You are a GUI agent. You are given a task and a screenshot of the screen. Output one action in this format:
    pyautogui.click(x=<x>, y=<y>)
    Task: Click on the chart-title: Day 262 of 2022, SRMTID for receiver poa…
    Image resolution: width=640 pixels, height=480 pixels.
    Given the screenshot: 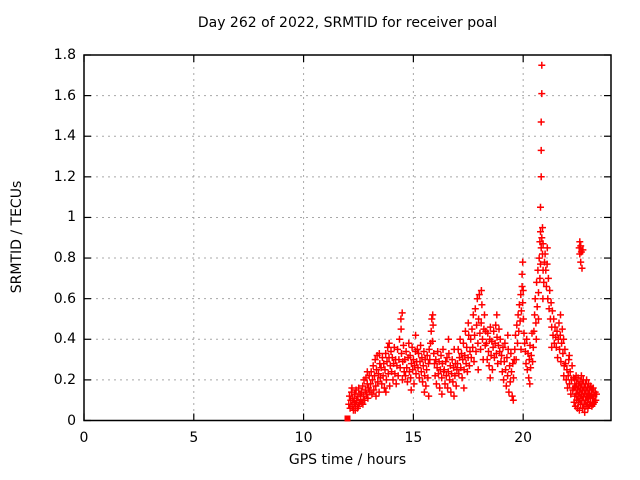 What is the action you would take?
    pyautogui.click(x=347, y=23)
    